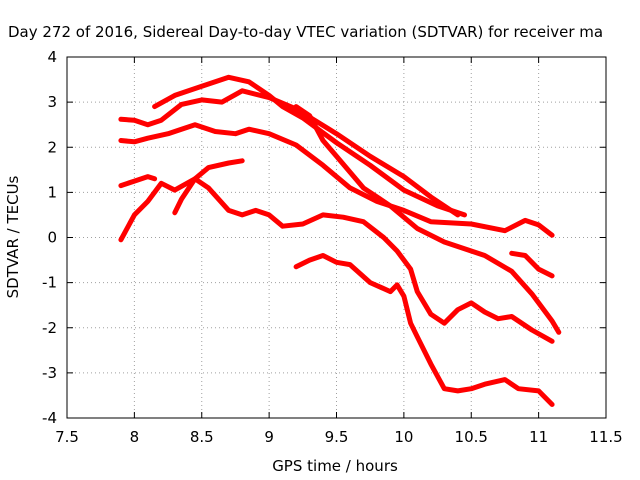 This screenshot has width=640, height=480. I want to click on y-axis-label: SDTVAR / TECUs, so click(13, 236).